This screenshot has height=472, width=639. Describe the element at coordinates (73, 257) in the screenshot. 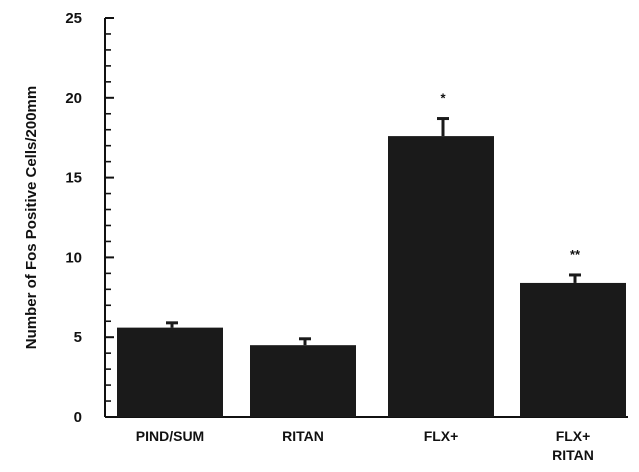

I see `y-tick-label: 10` at that location.